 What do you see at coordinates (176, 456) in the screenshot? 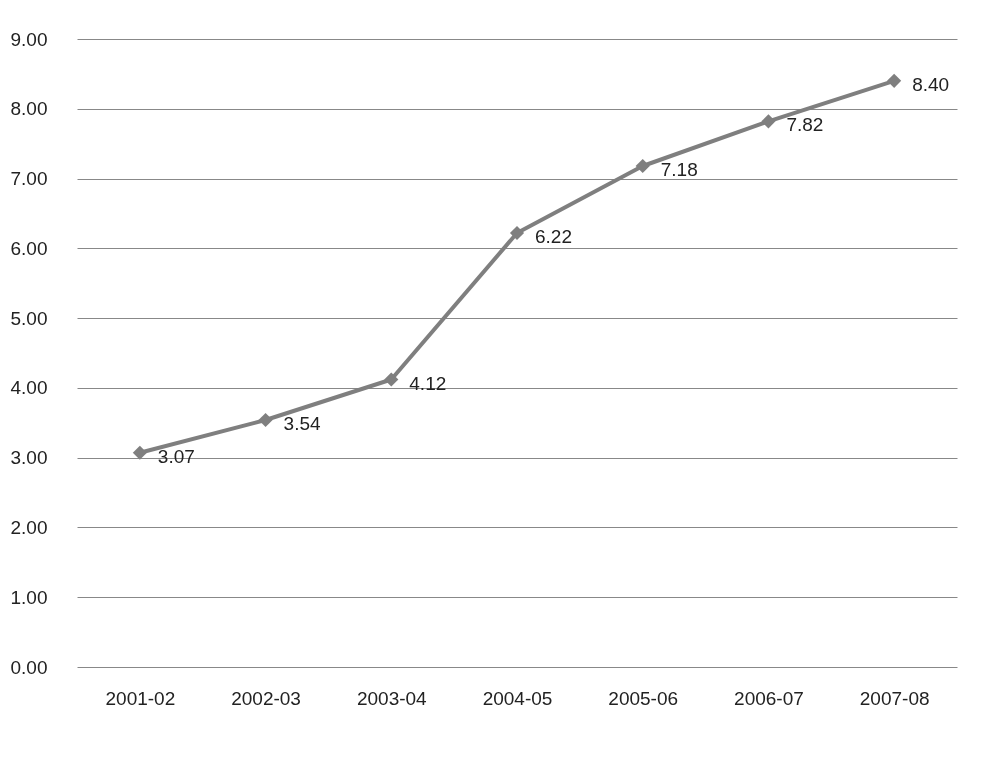
I see `data-label: 3.07` at bounding box center [176, 456].